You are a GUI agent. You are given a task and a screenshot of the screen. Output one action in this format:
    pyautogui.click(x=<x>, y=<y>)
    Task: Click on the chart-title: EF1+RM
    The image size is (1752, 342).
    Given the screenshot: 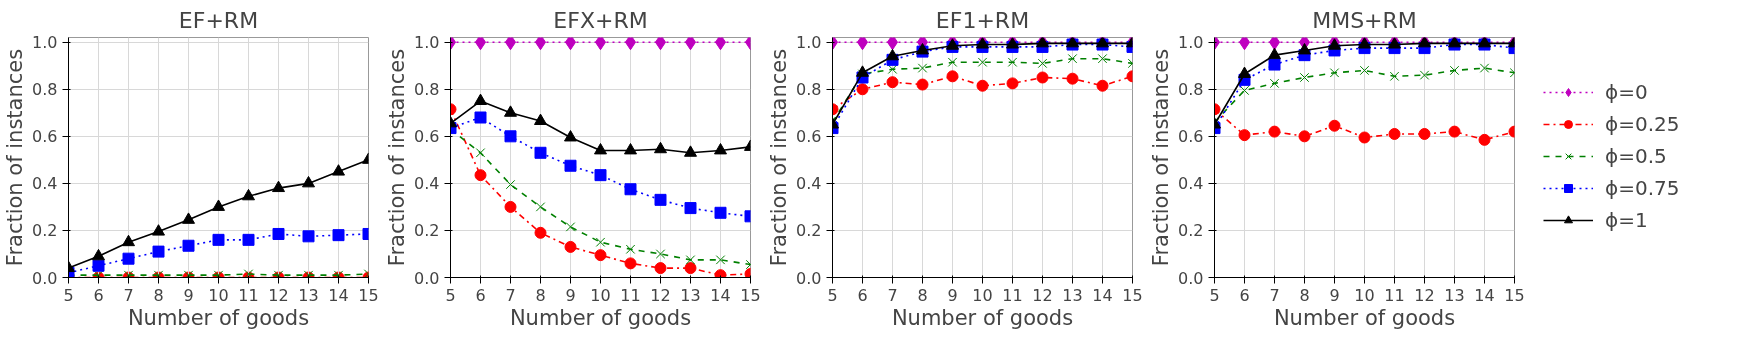 What is the action you would take?
    pyautogui.click(x=982, y=20)
    